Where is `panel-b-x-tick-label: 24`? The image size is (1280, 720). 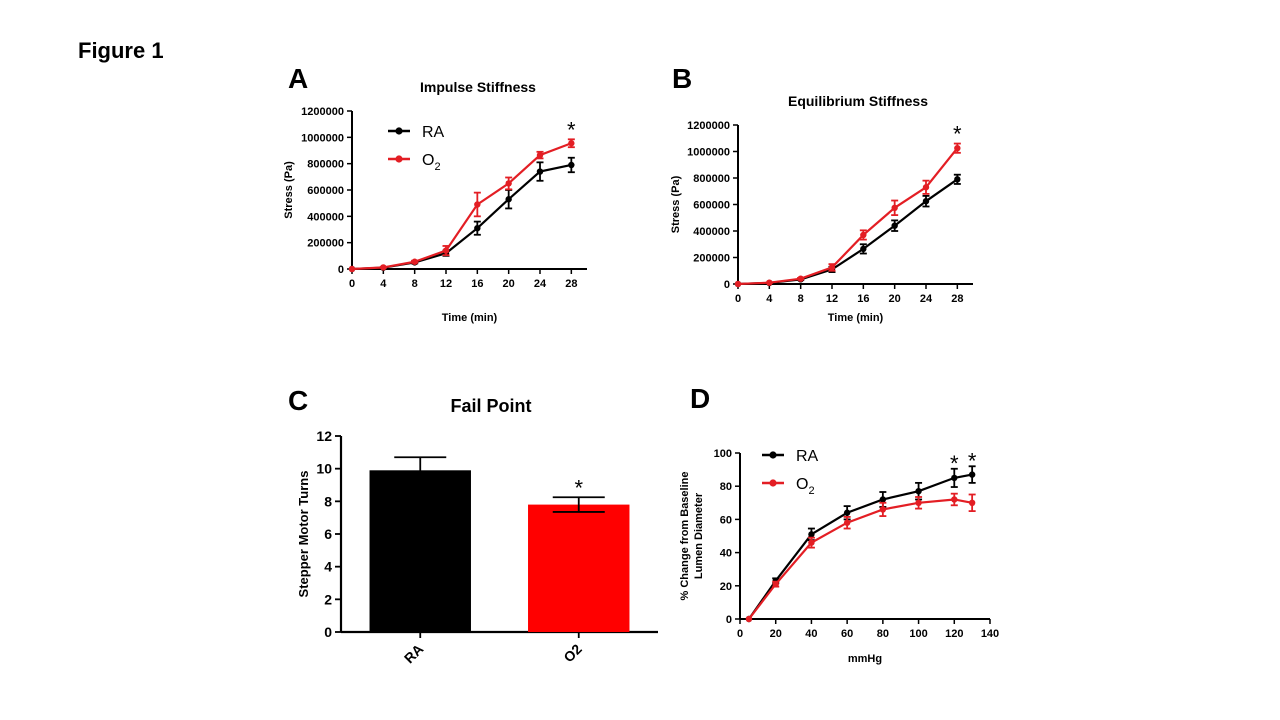 panel-b-x-tick-label: 24 is located at coordinates (926, 299).